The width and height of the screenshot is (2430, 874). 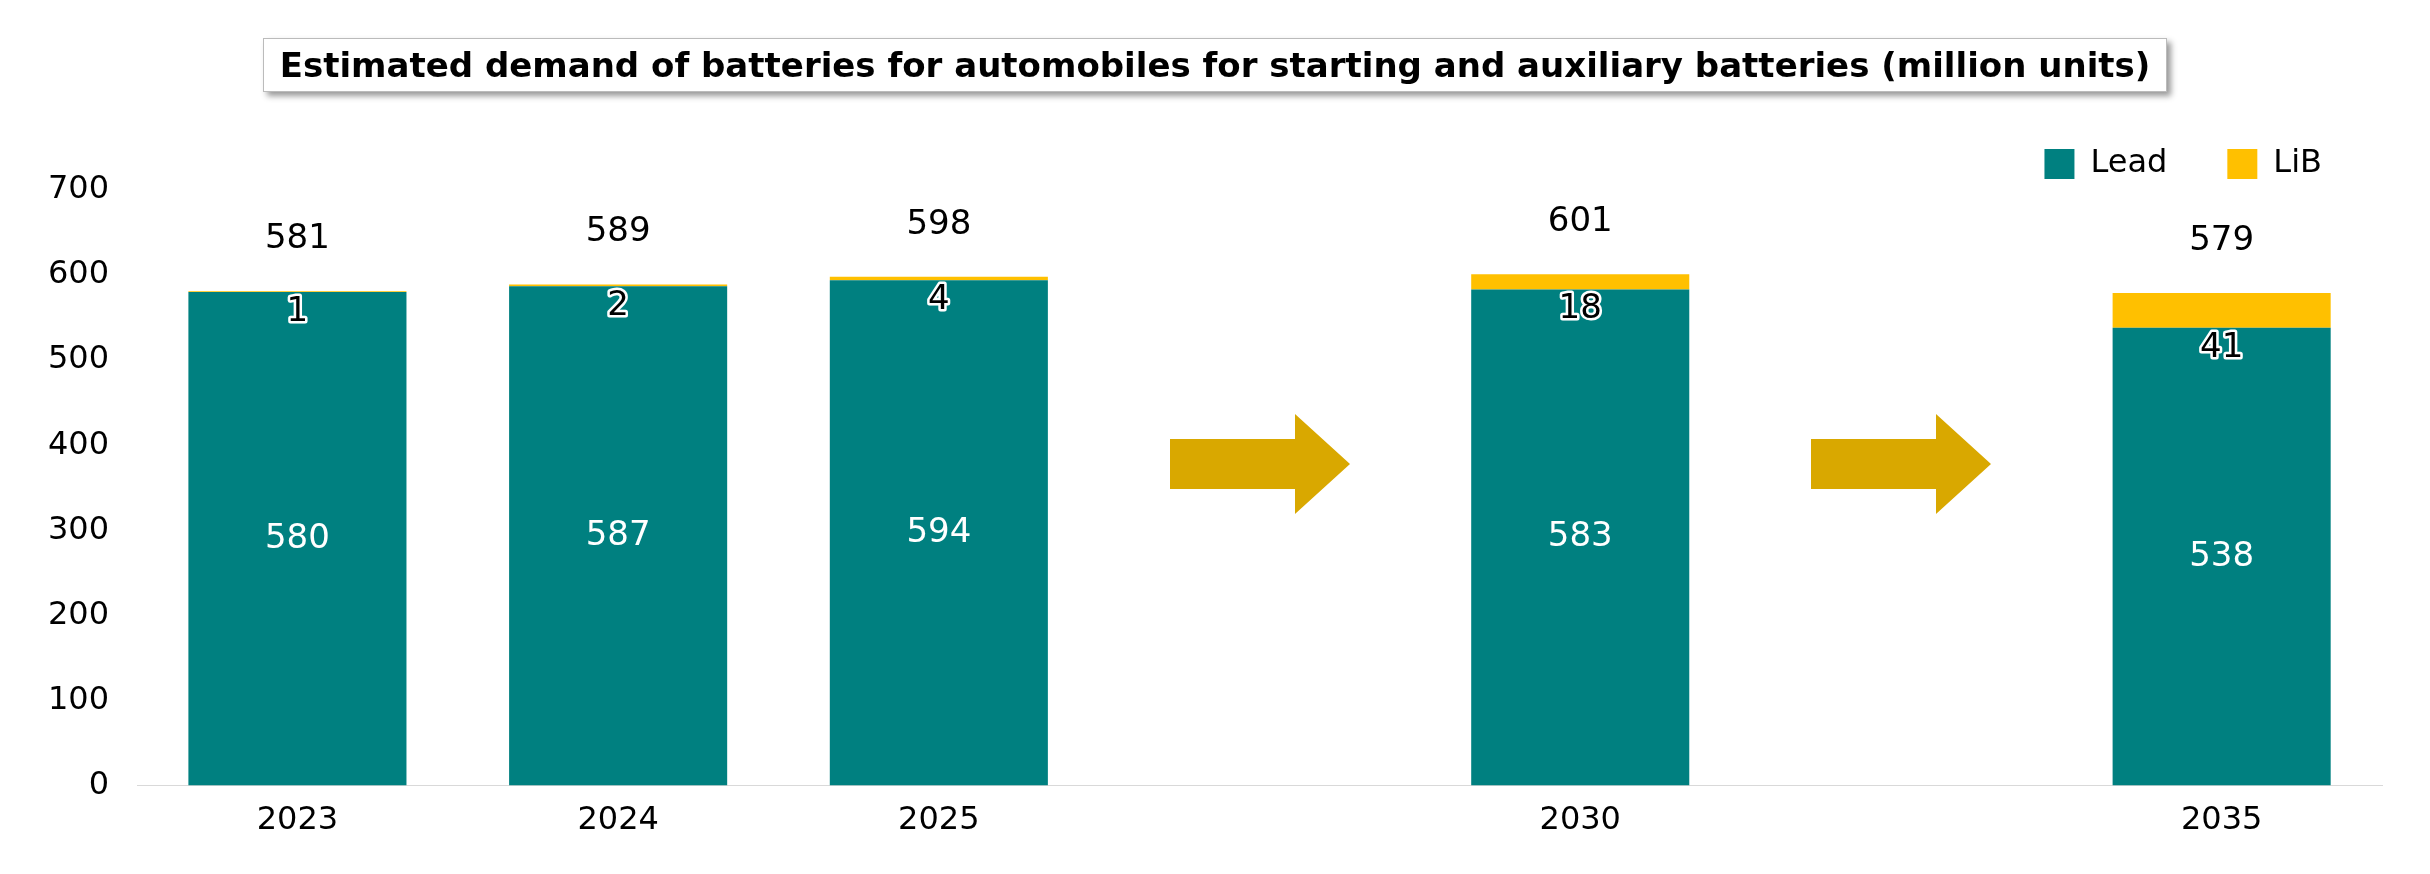 What do you see at coordinates (297, 308) in the screenshot?
I see `data-label: 1` at bounding box center [297, 308].